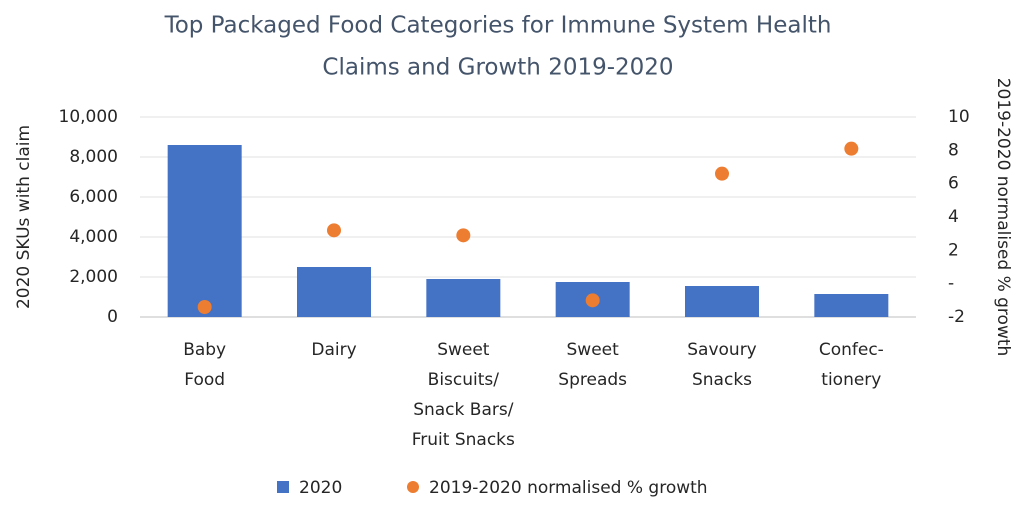  Describe the element at coordinates (204, 350) in the screenshot. I see `x-tick-label: Baby` at that location.